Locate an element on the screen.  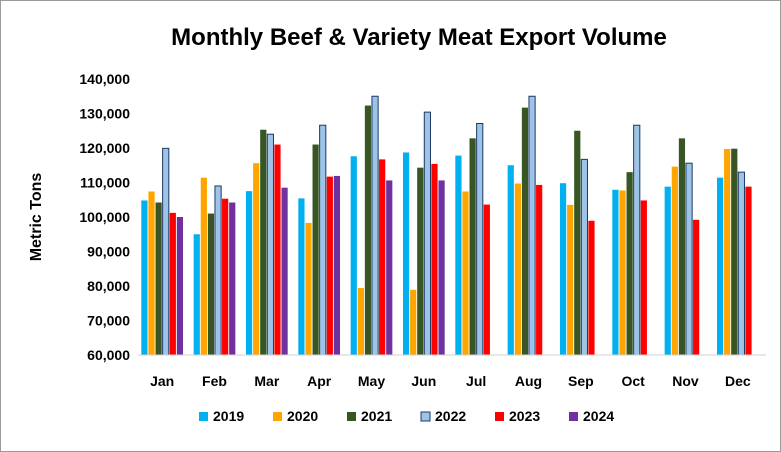
bar-2019-jan is located at coordinates (144, 277).